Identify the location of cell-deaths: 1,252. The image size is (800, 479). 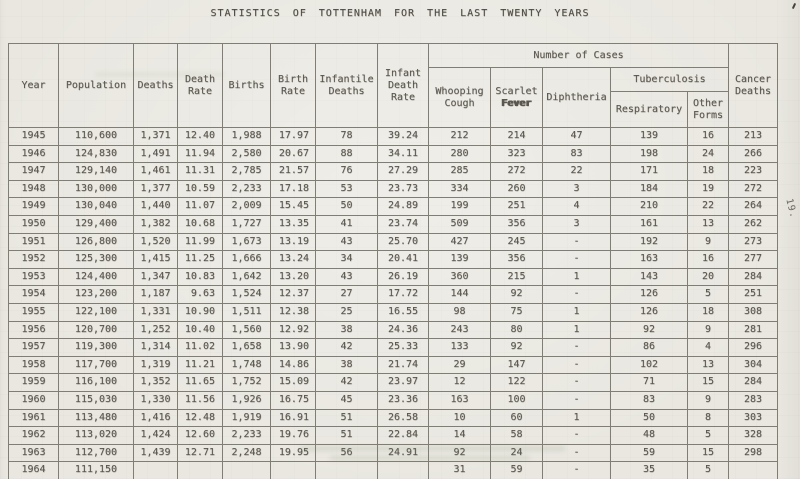
(155, 330).